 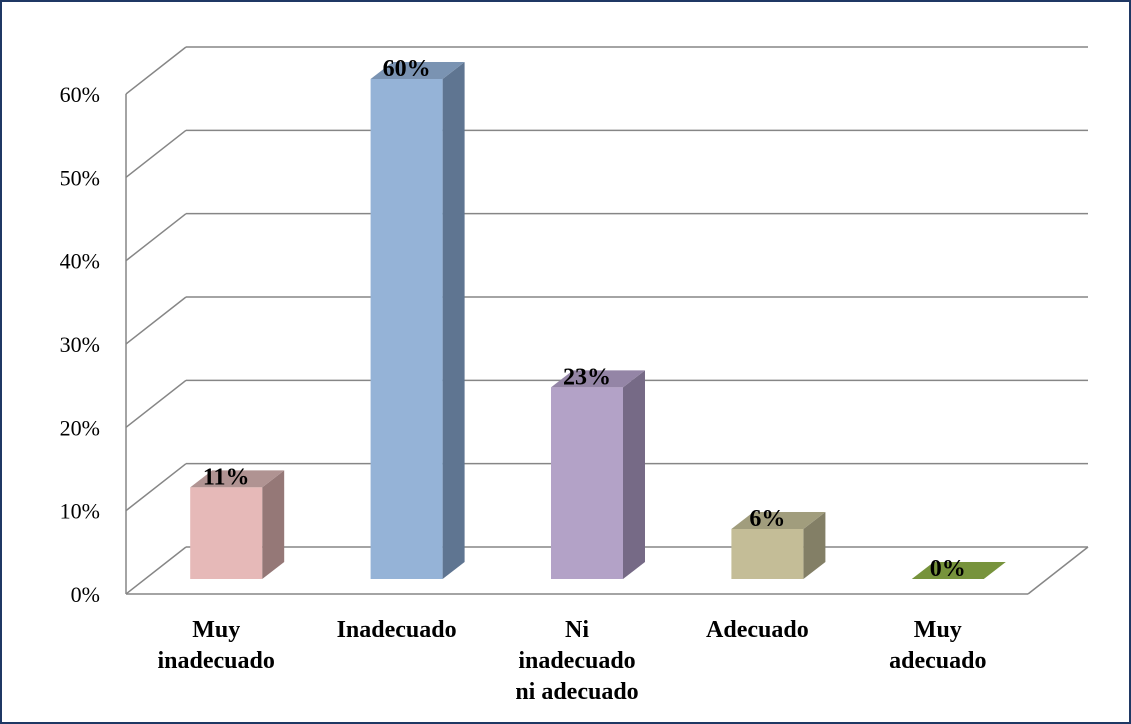 What do you see at coordinates (948, 569) in the screenshot?
I see `data-label: 0%` at bounding box center [948, 569].